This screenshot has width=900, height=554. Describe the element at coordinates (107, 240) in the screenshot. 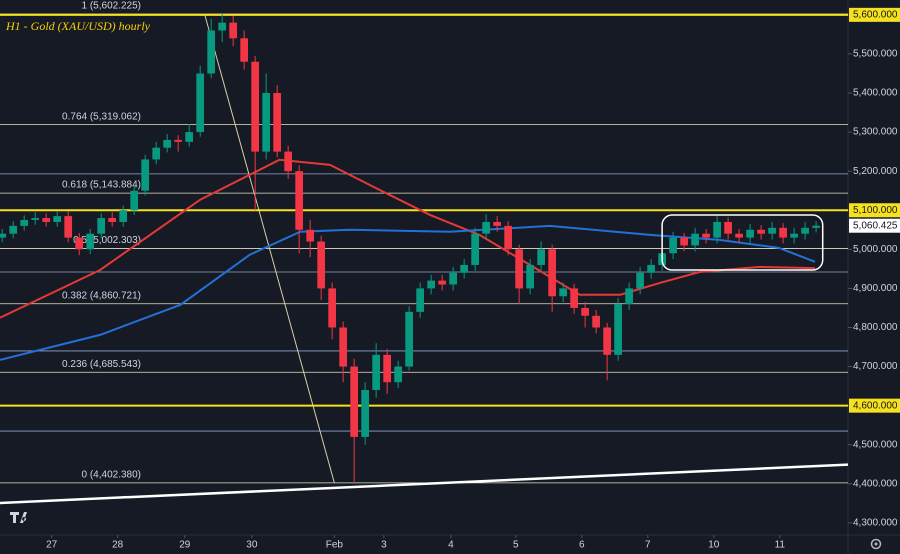

I see `fib-label: 0.5 (5,002.303)` at that location.